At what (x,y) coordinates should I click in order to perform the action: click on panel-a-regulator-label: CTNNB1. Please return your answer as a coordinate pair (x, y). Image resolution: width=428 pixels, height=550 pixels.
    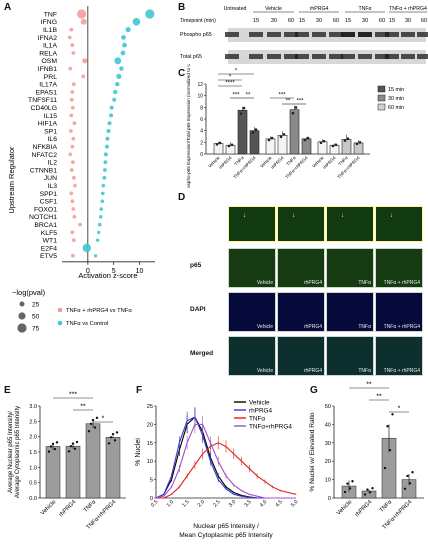
    Looking at the image, I should click on (43, 170).